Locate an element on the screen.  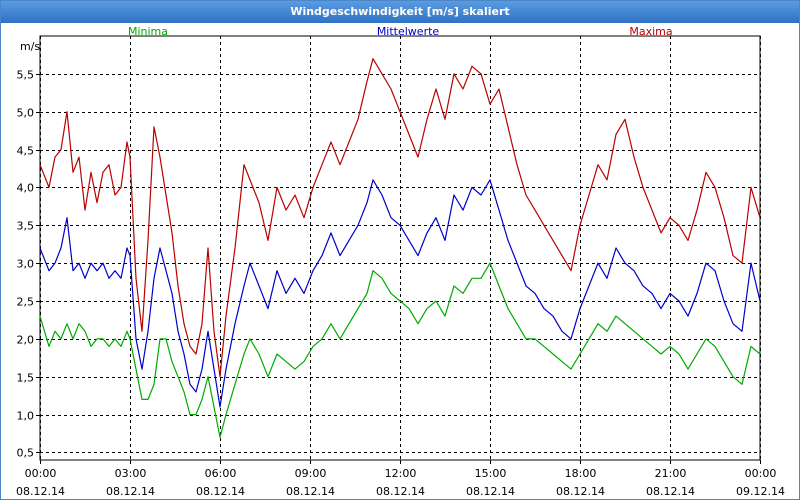
x-tick-label-date: 09.12.14 is located at coordinates (760, 491).